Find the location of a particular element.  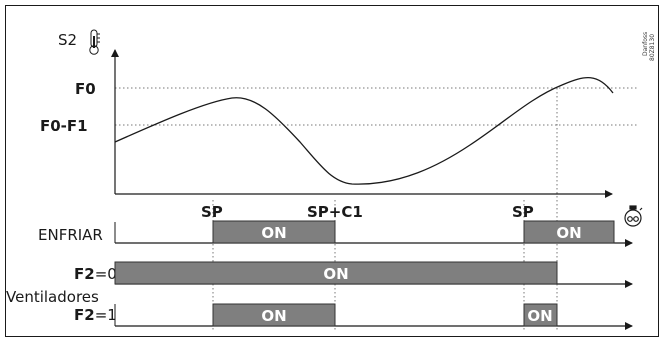

cooling-row-label: ENFRIAR is located at coordinates (70, 235).